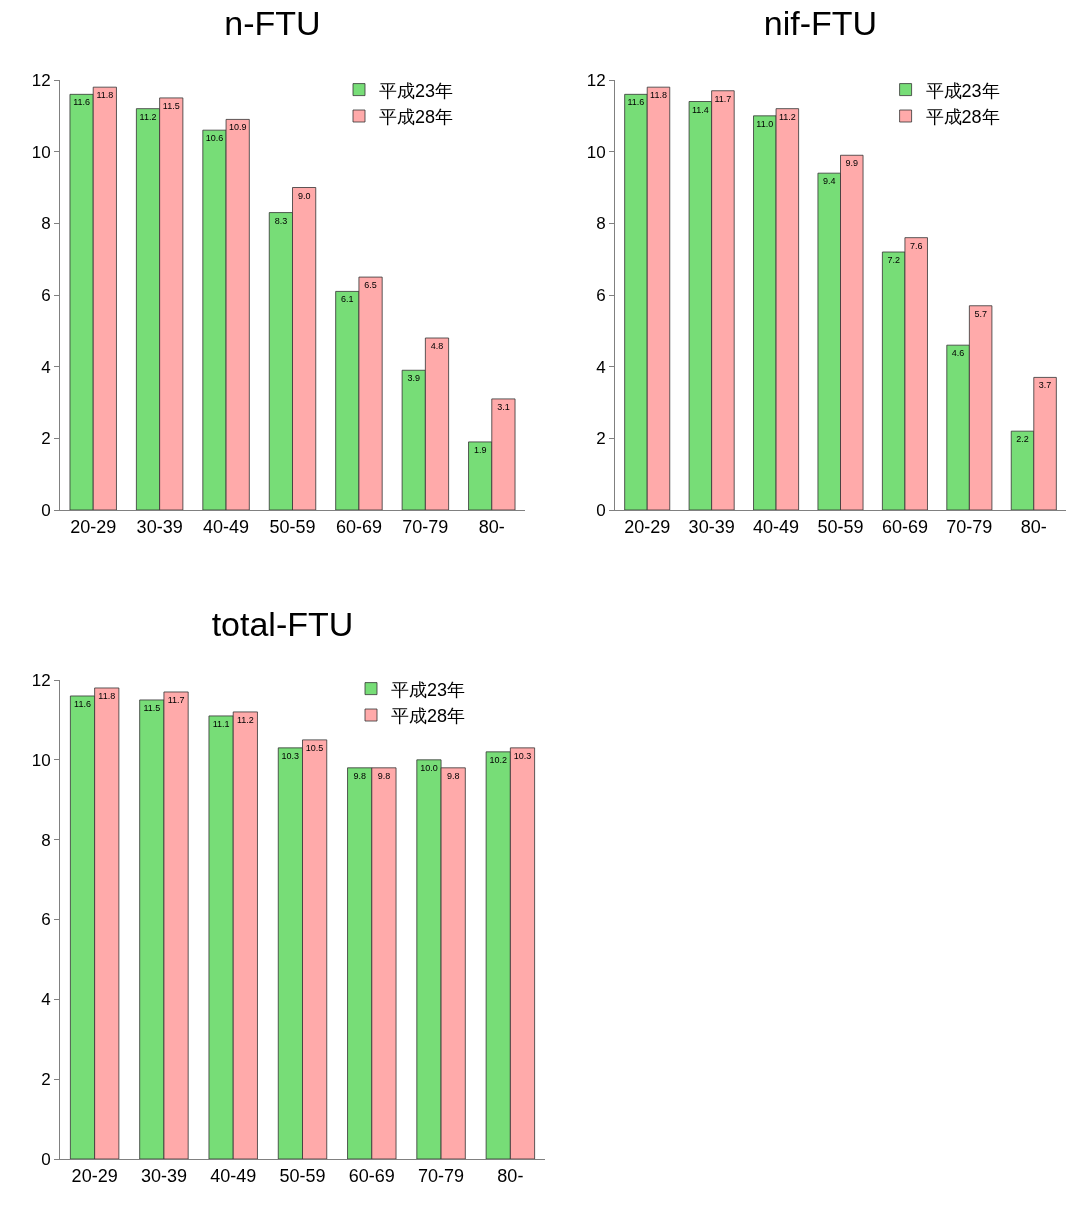 This screenshot has height=1209, width=1086. What do you see at coordinates (237, 127) in the screenshot?
I see `data-label: 10.9` at bounding box center [237, 127].